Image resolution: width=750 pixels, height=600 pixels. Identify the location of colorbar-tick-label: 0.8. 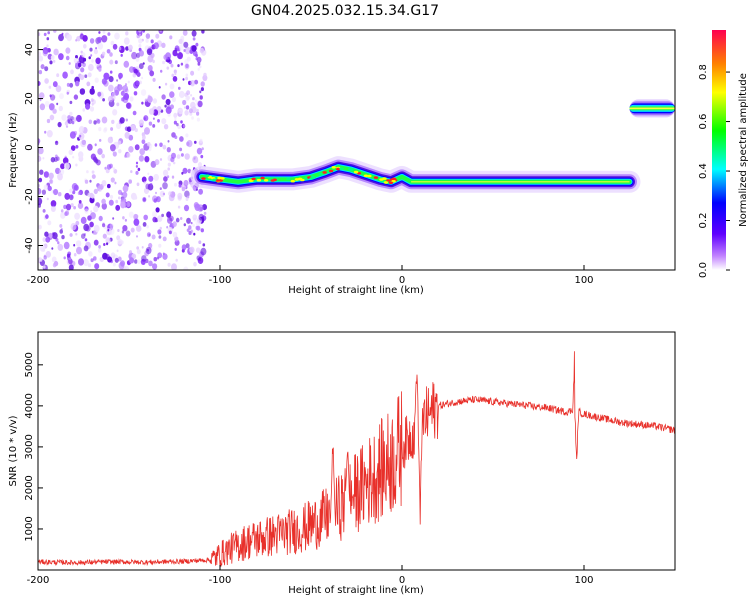
(703, 72).